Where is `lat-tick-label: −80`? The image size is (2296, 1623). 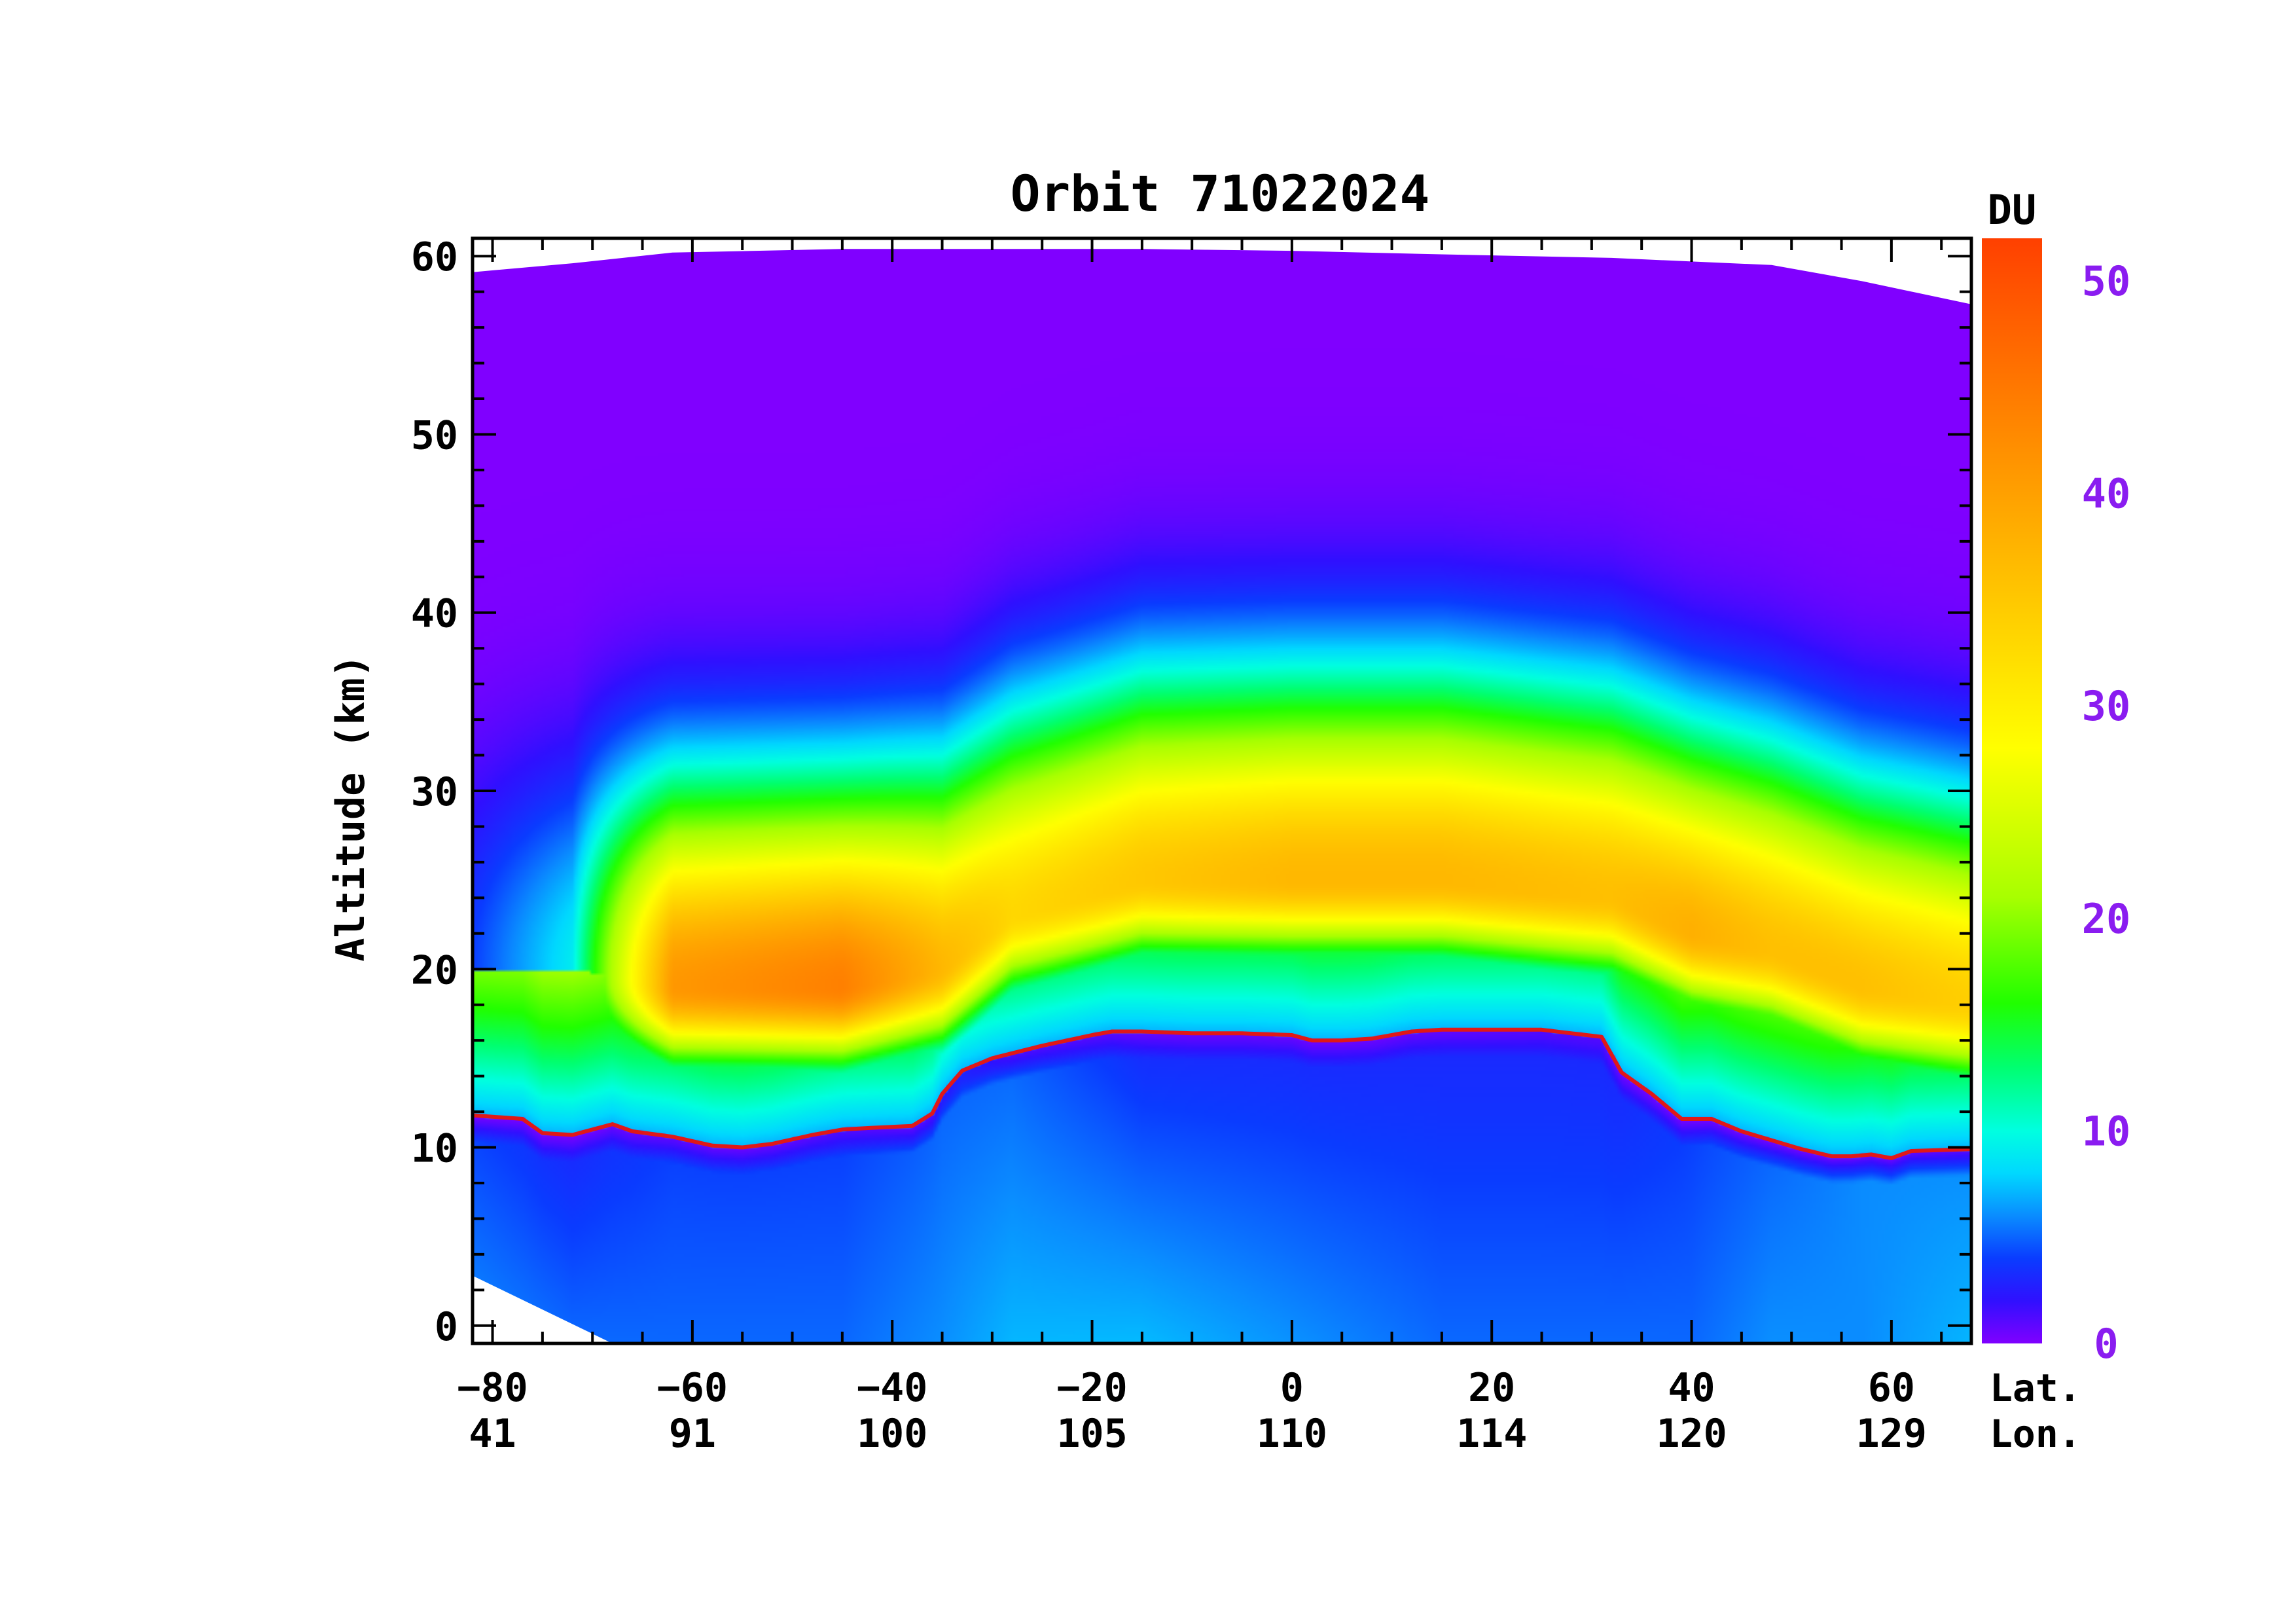
lat-tick-label: −80 is located at coordinates (492, 1388).